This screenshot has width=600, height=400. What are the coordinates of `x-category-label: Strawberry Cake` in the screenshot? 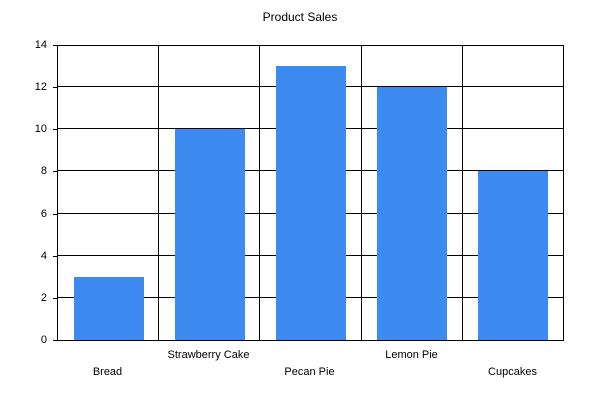 It's located at (208, 355).